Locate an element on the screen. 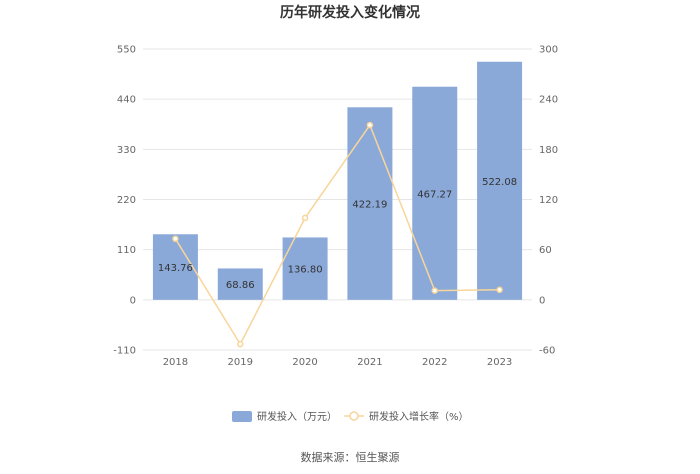  y-right-tick-label: 60 is located at coordinates (545, 250).